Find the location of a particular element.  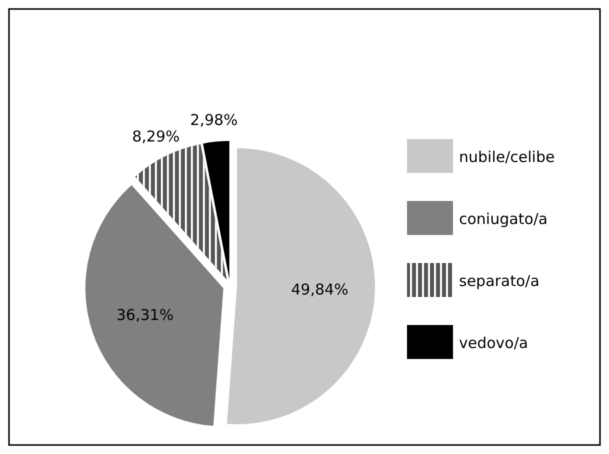

data-label: 36,31% is located at coordinates (145, 315).